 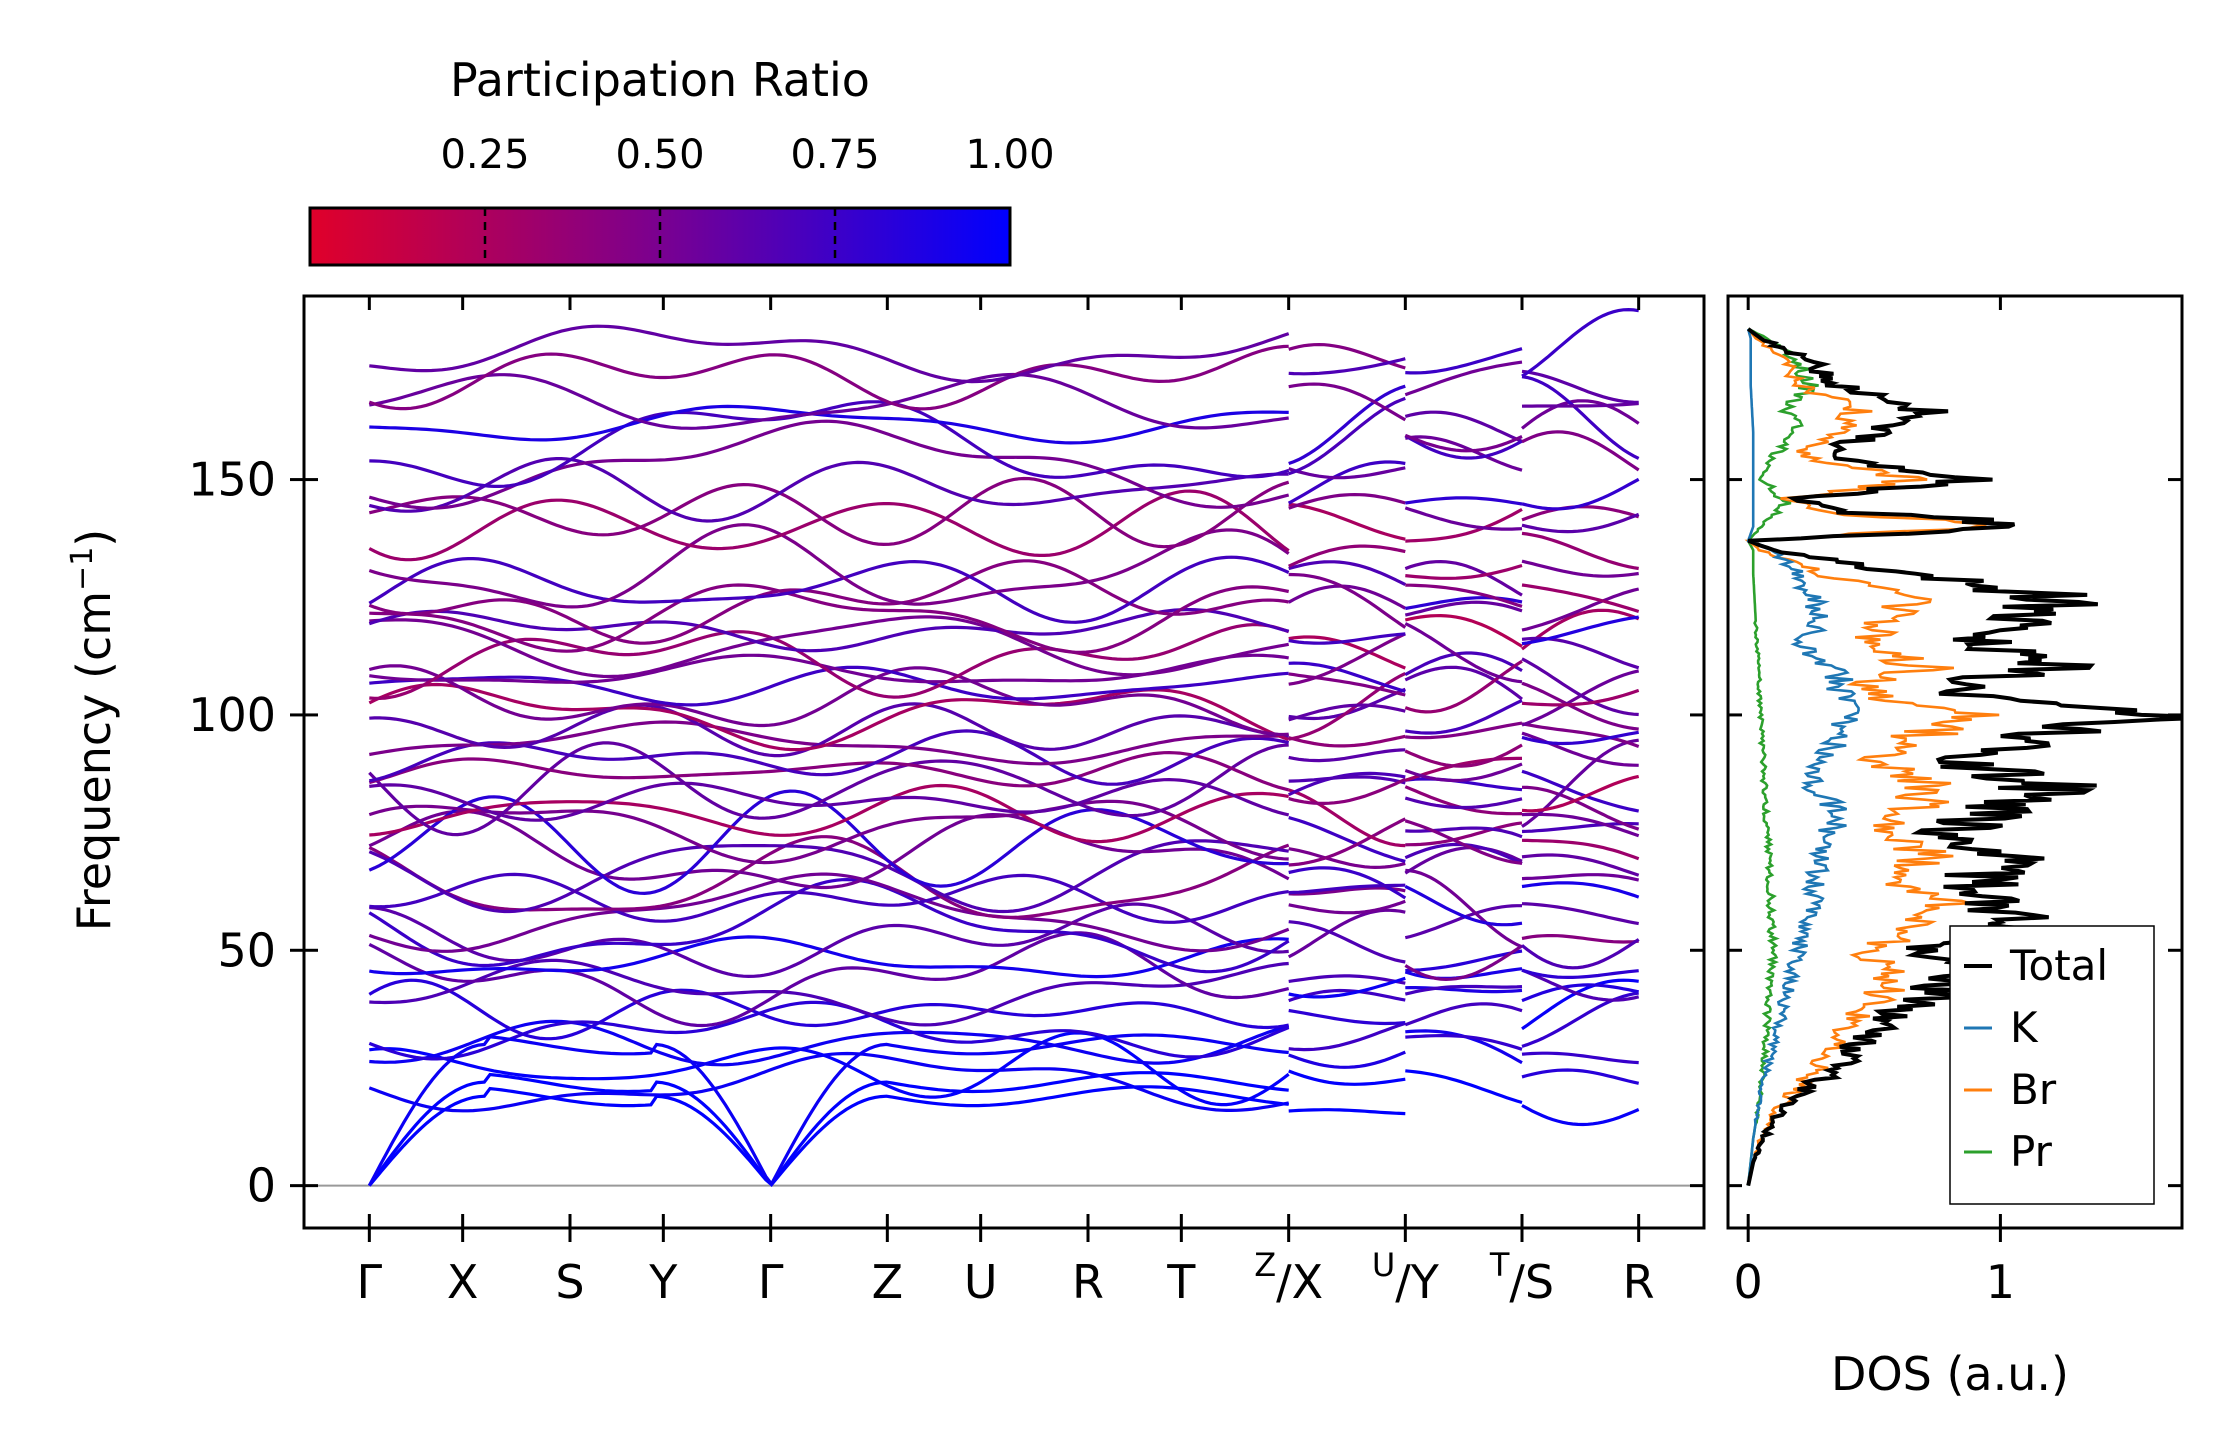 I want to click on x-tick-label: Y, so click(x=663, y=1282).